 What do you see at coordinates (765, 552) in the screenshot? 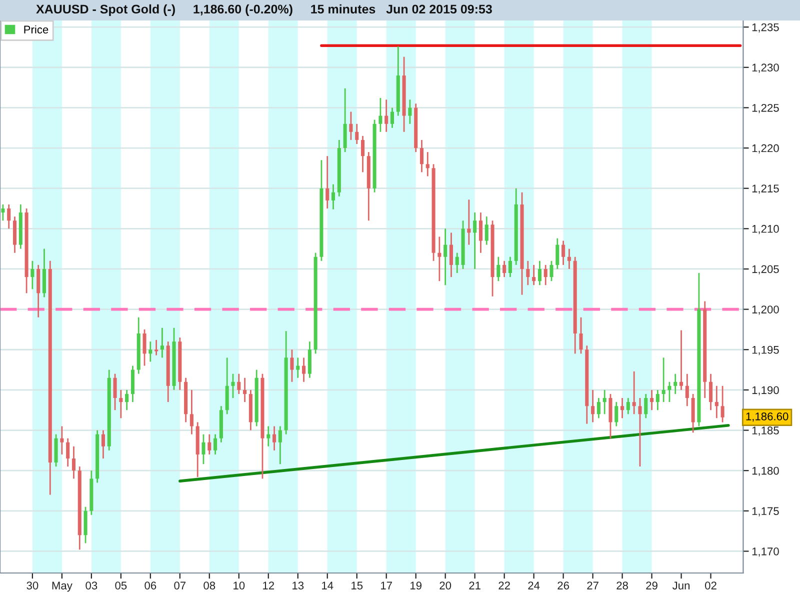
I see `y-tick-label: 1,170` at bounding box center [765, 552].